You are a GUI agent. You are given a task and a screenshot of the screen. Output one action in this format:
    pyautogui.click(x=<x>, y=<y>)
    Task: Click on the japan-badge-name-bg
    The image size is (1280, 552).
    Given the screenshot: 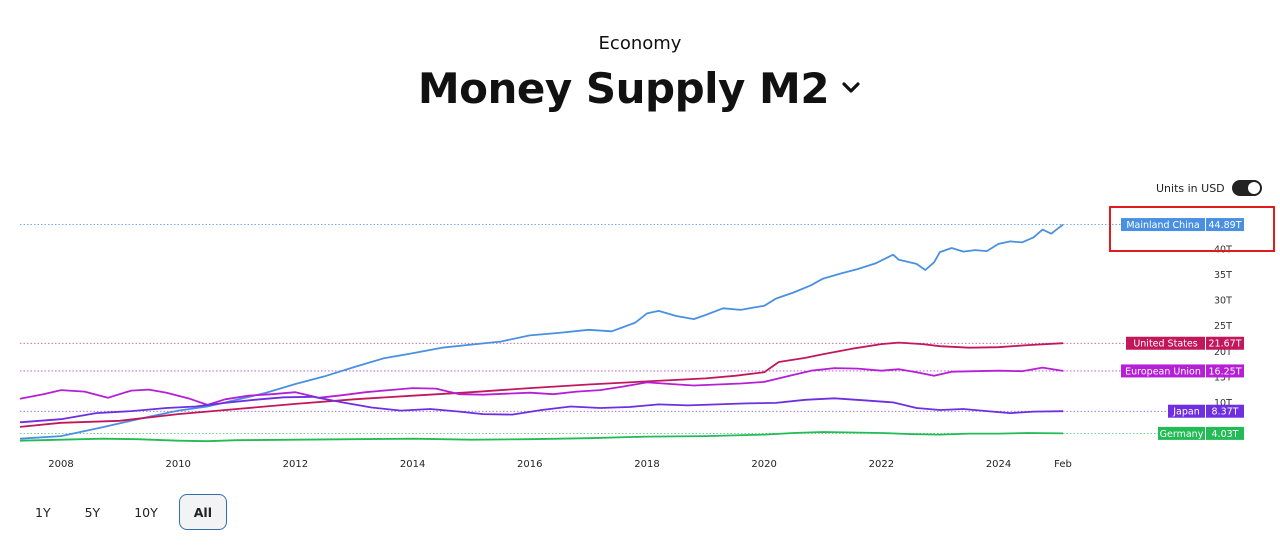 What is the action you would take?
    pyautogui.click(x=1186, y=411)
    